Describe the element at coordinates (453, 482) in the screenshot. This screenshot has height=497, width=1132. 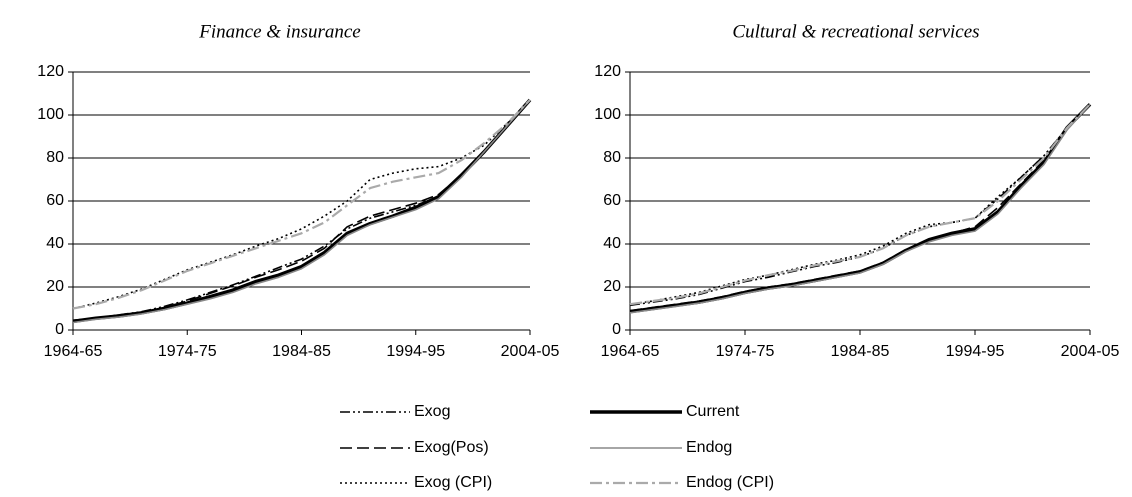
I see `legend-label: Exog (CPI)` at that location.